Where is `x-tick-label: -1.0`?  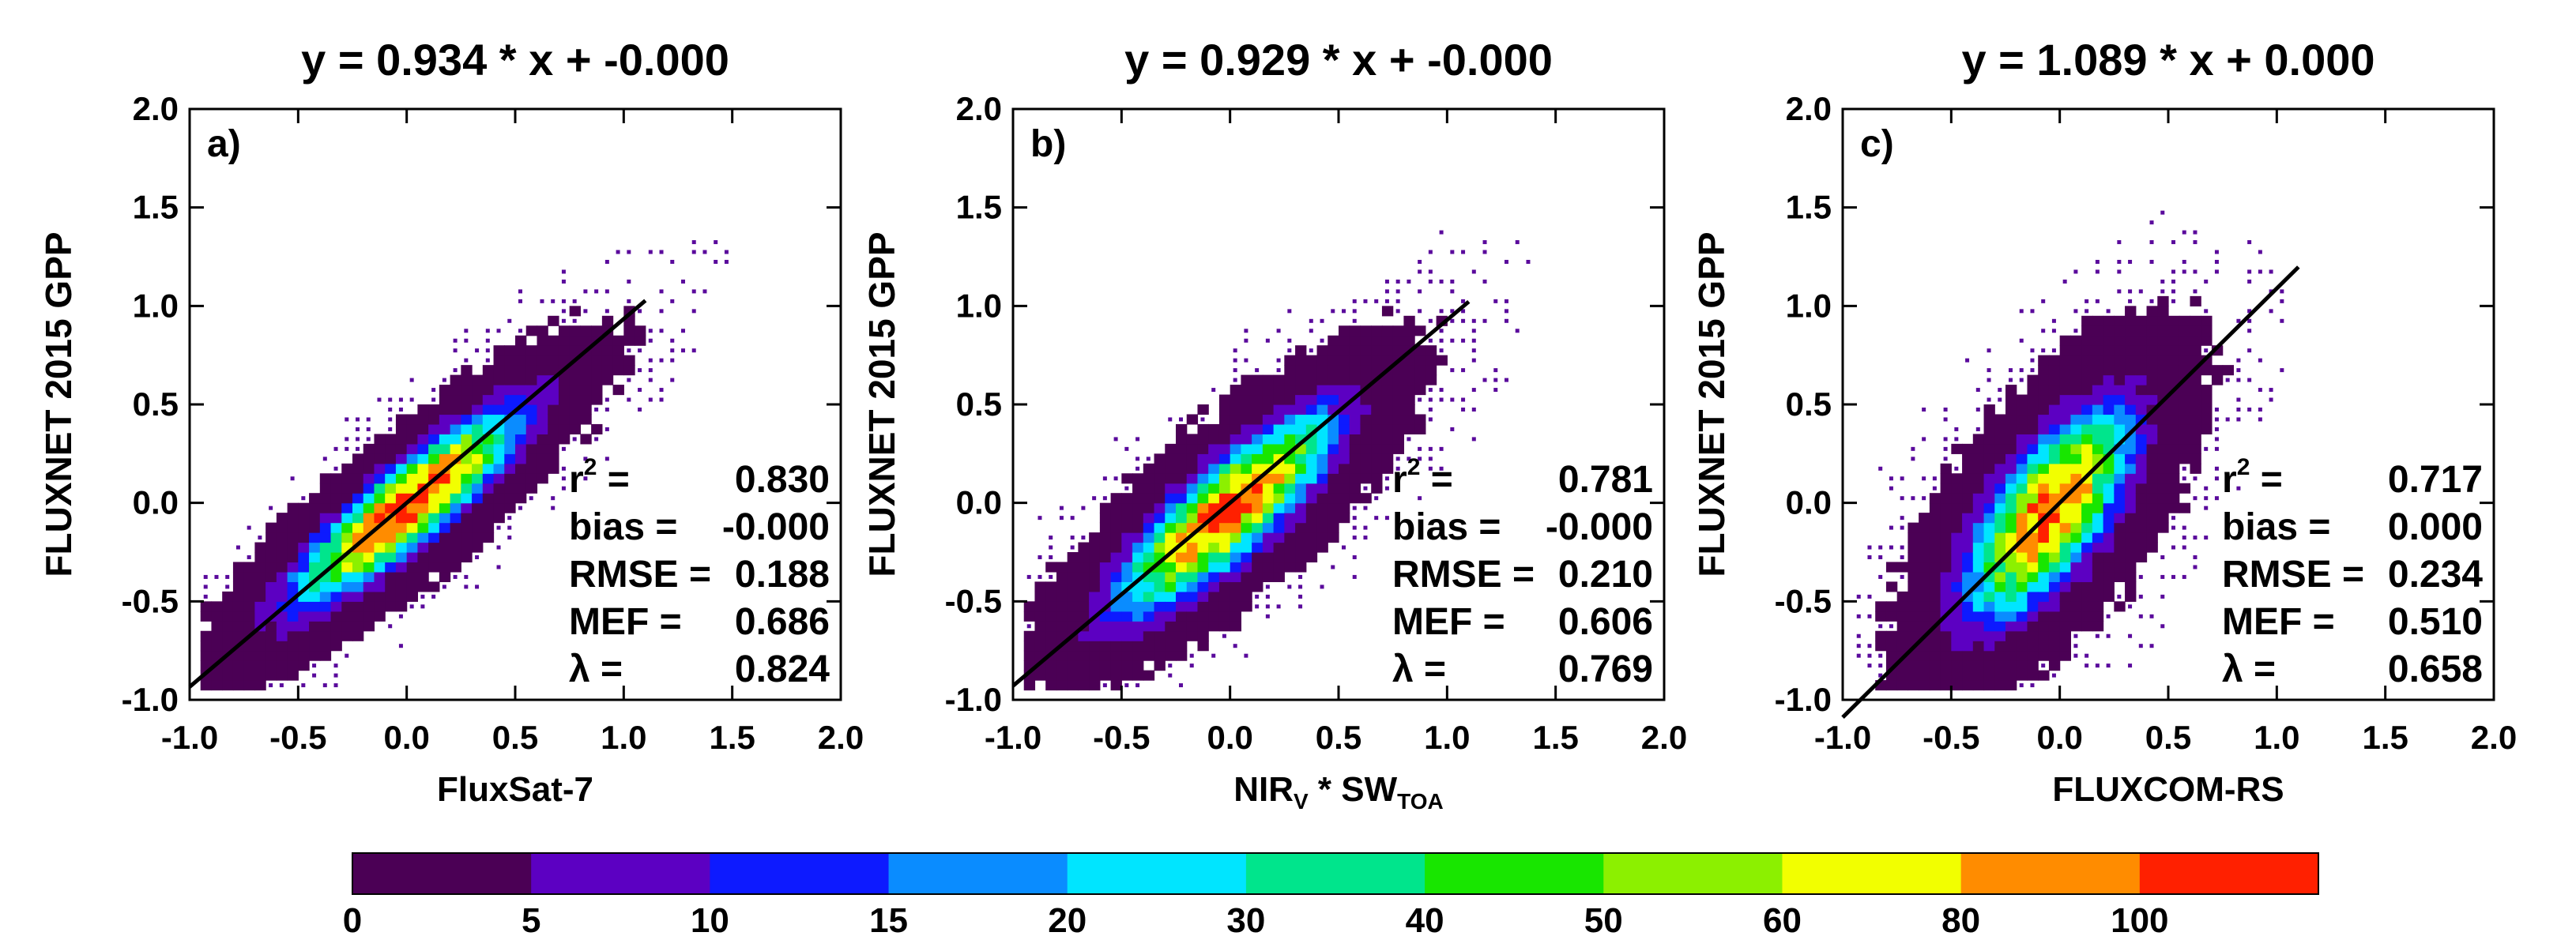 x-tick-label: -1.0 is located at coordinates (1013, 737).